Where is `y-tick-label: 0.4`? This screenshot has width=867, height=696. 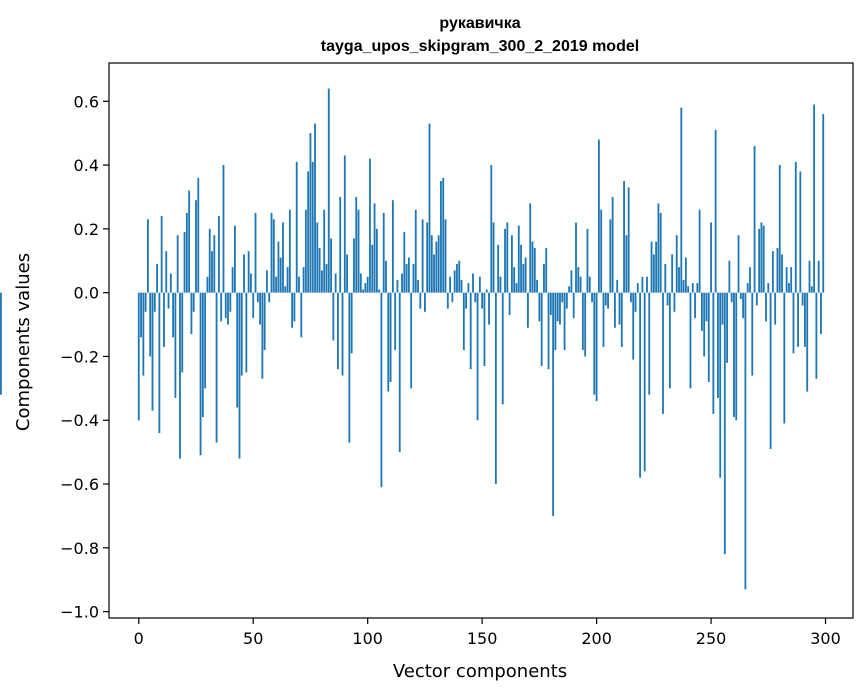
y-tick-label: 0.4 is located at coordinates (86, 165).